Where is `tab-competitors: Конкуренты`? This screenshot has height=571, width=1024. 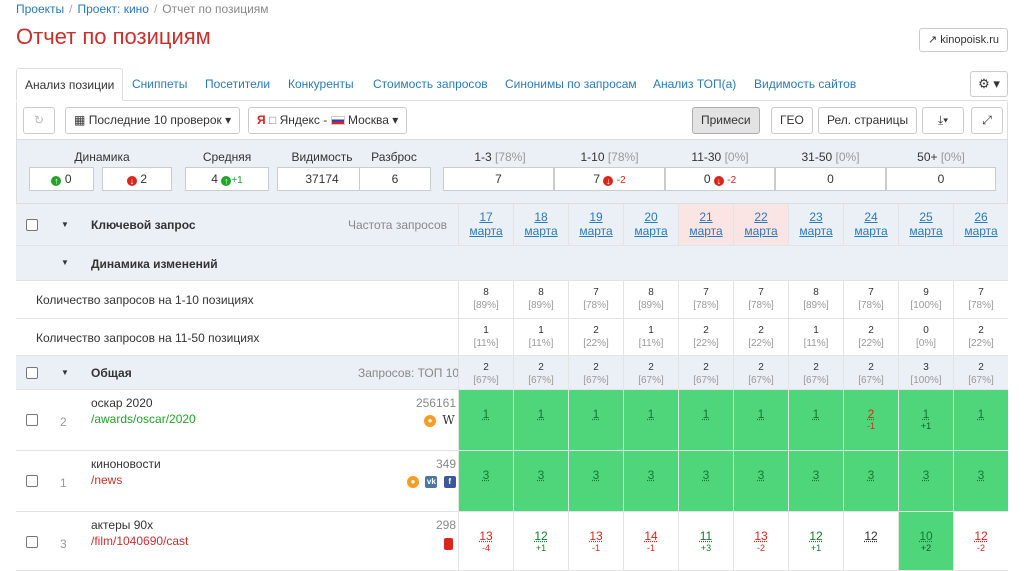 tab-competitors: Конкуренты is located at coordinates (321, 84).